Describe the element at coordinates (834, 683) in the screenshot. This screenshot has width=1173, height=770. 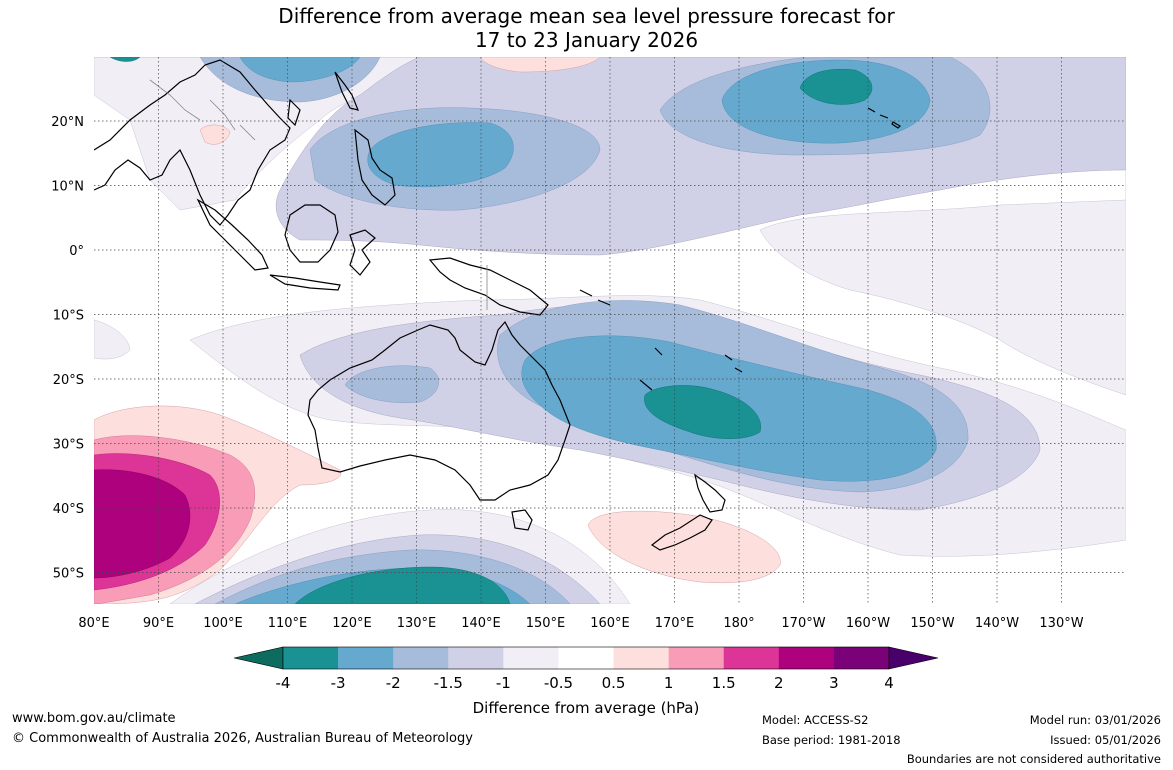
I see `colorbar-tick-label: 3` at that location.